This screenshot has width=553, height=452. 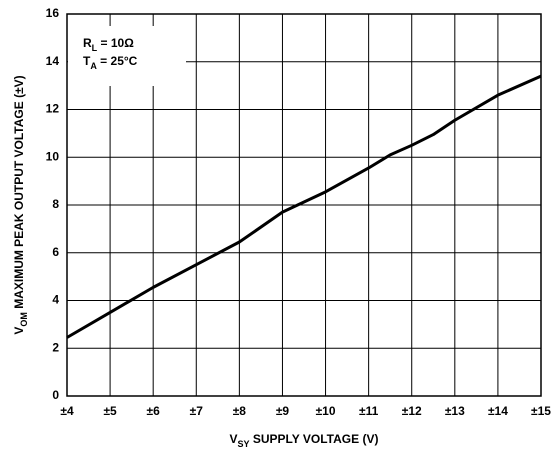 What do you see at coordinates (19, 193) in the screenshot?
I see `y-axis-label-part: MAXIMUM PEAK OUTPUT VOLTAGE (±V)` at bounding box center [19, 193].